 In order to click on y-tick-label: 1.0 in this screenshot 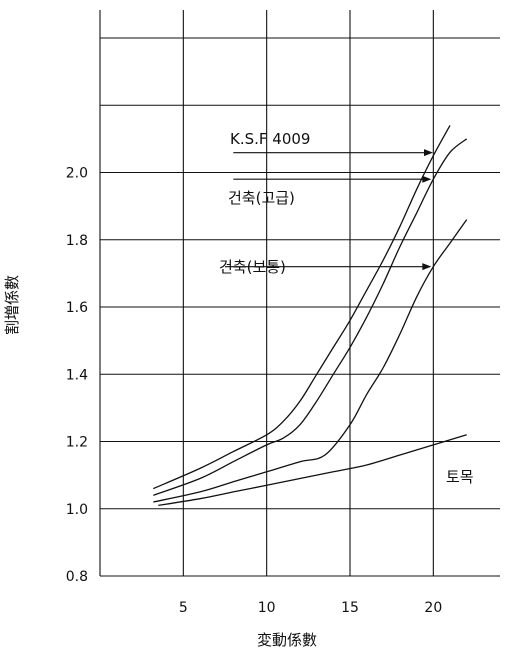, I will do `click(77, 510)`.